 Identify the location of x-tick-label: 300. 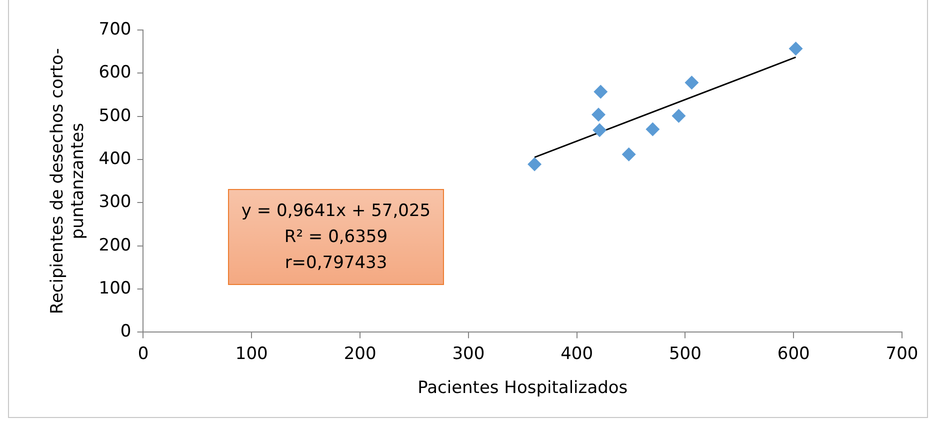
(468, 354).